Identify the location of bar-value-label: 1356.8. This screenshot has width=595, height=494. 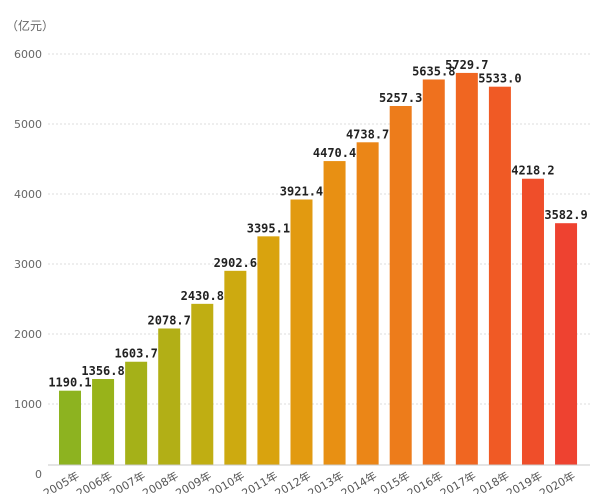
(102, 371).